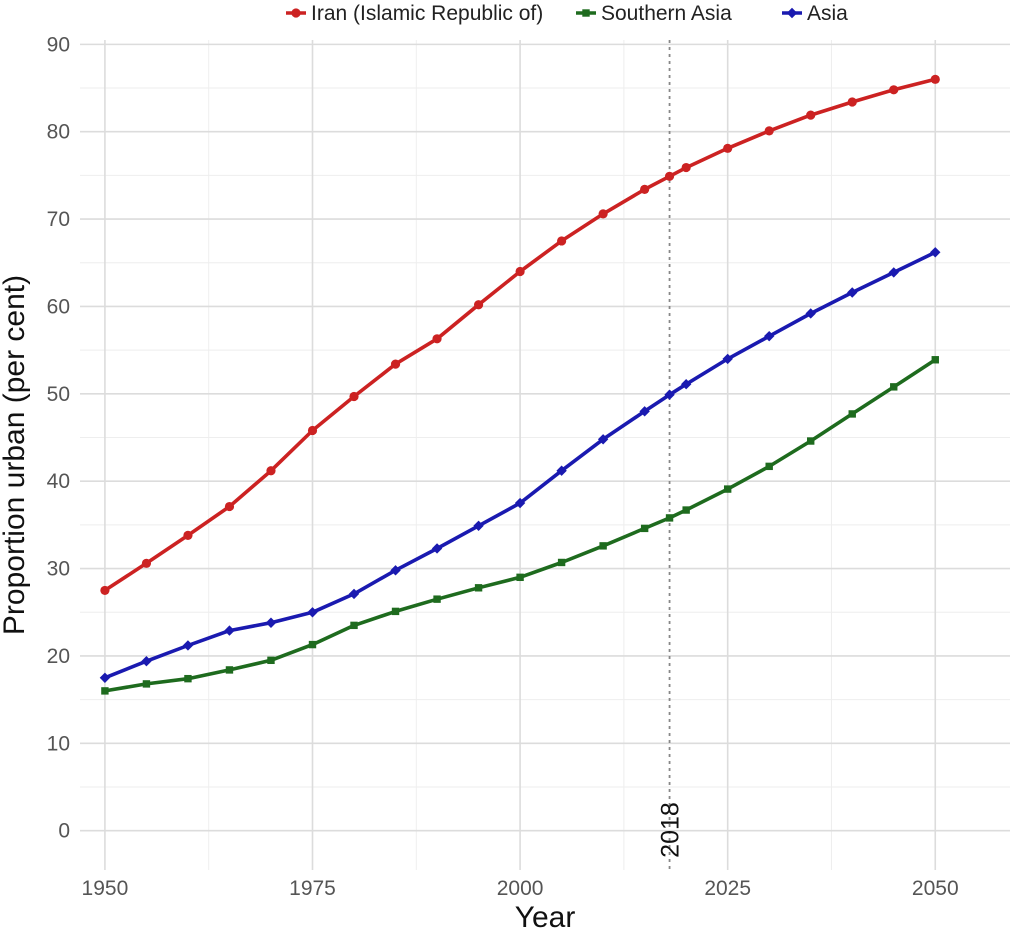  What do you see at coordinates (545, 916) in the screenshot?
I see `x-axis-title: Year` at bounding box center [545, 916].